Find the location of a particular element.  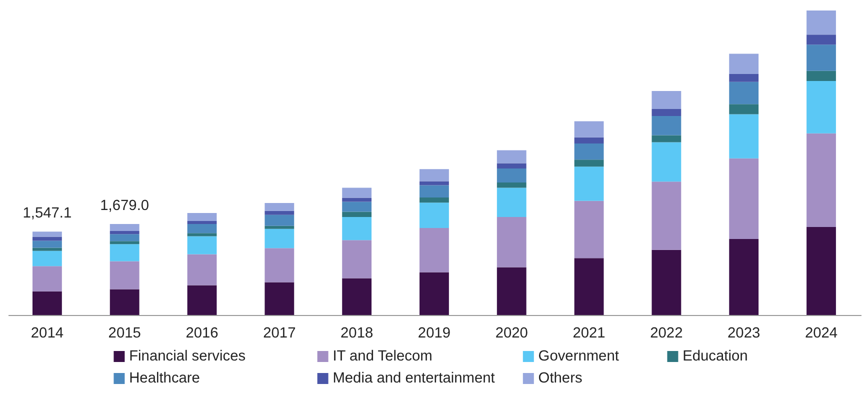

legend-label: Others is located at coordinates (560, 378).